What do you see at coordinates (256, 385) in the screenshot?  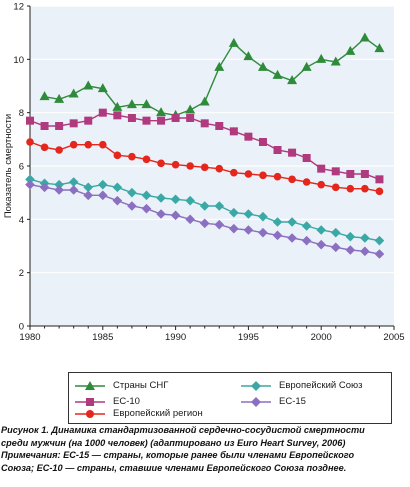 I see `legend-marker-diamond-icon` at bounding box center [256, 385].